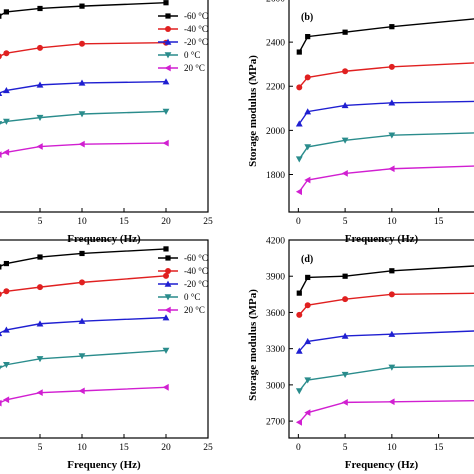 This screenshot has height=474, width=474. What do you see at coordinates (196, 284) in the screenshot?
I see `legend-label: -20 °C` at bounding box center [196, 284].